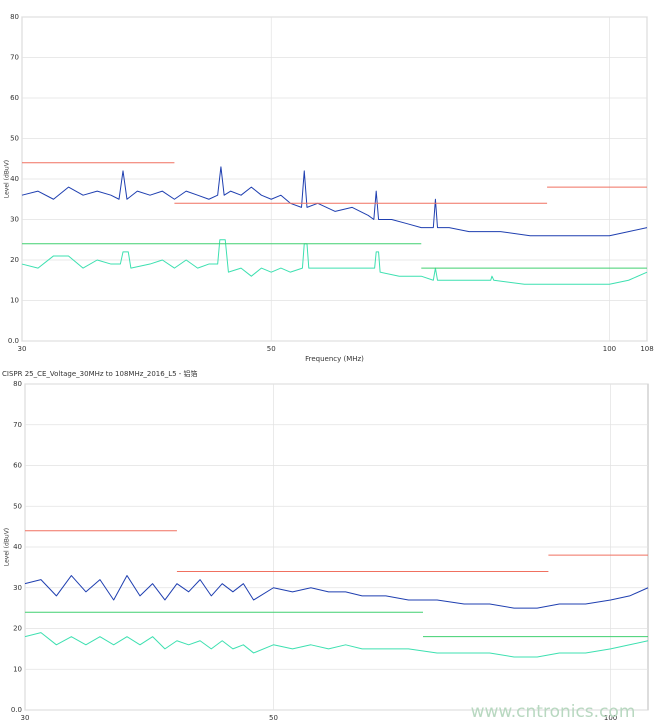 Image resolution: width=656 pixels, height=726 pixels. What do you see at coordinates (334, 359) in the screenshot?
I see `x-axis-label: Frequency (MHz)` at bounding box center [334, 359].